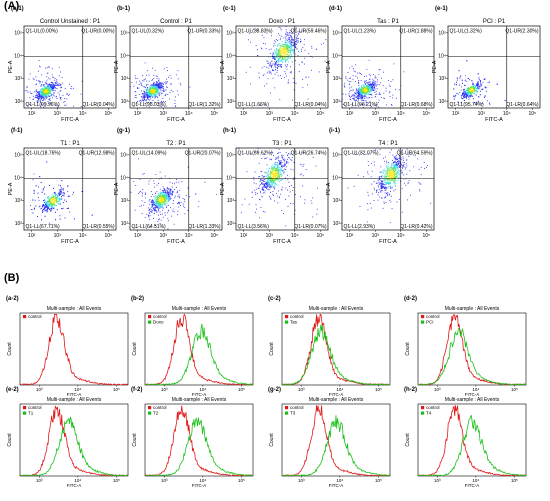 The height and width of the screenshot is (501, 550). What do you see at coordinates (199, 446) in the screenshot?
I see `series-line-t2` at bounding box center [199, 446].